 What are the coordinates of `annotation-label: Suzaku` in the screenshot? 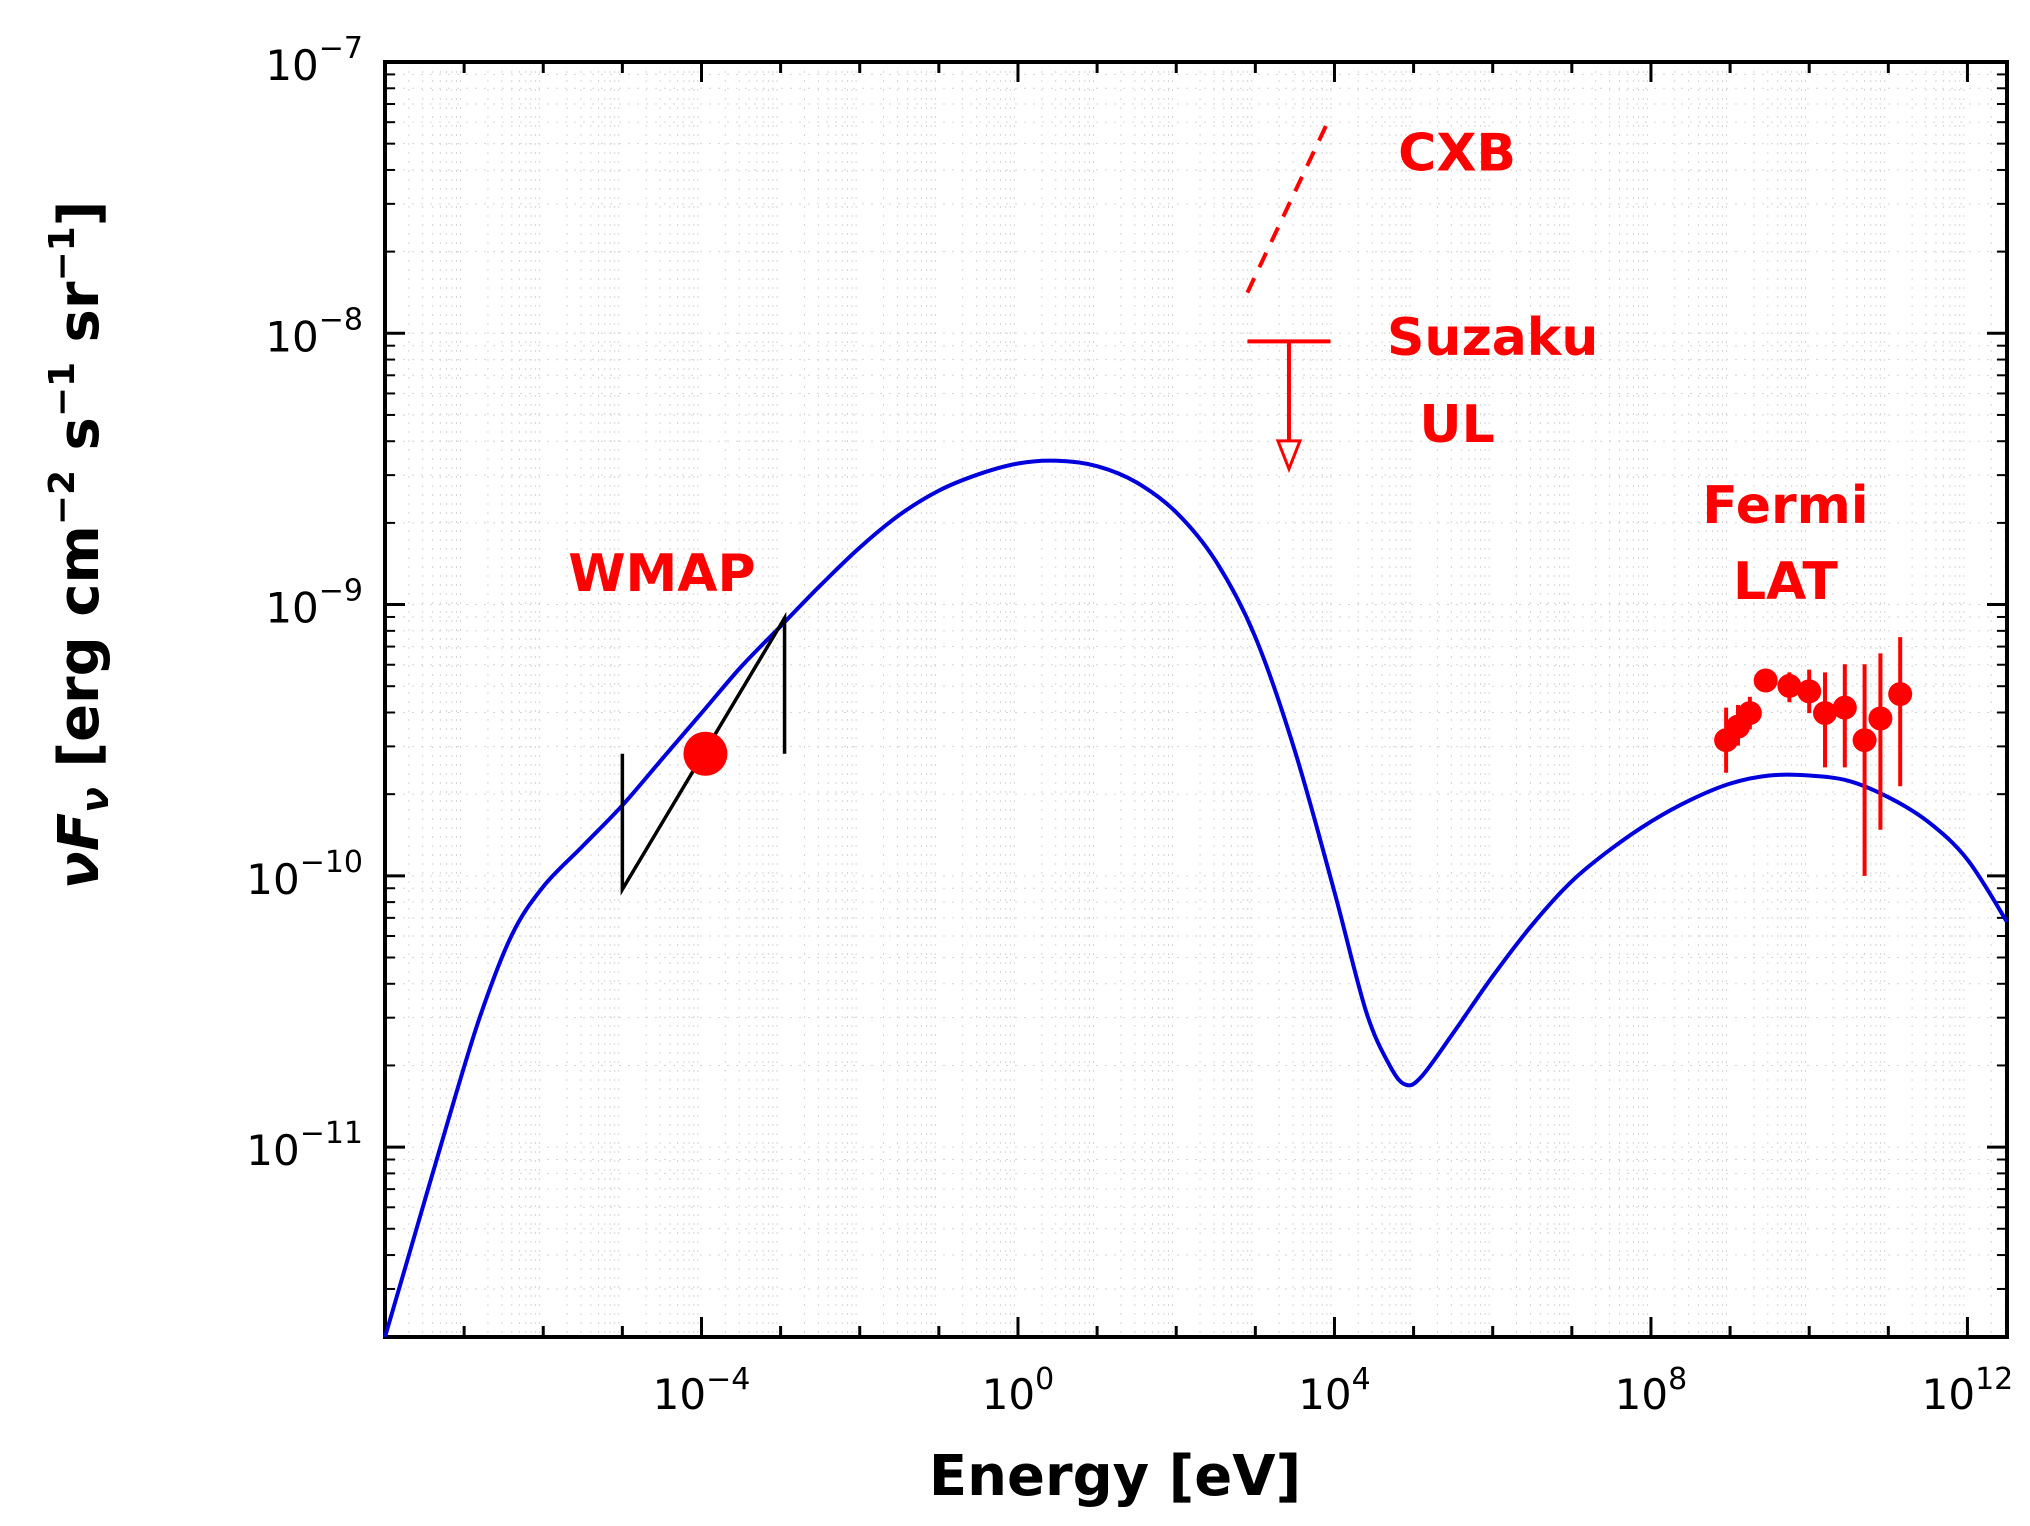 It's located at (1492, 338).